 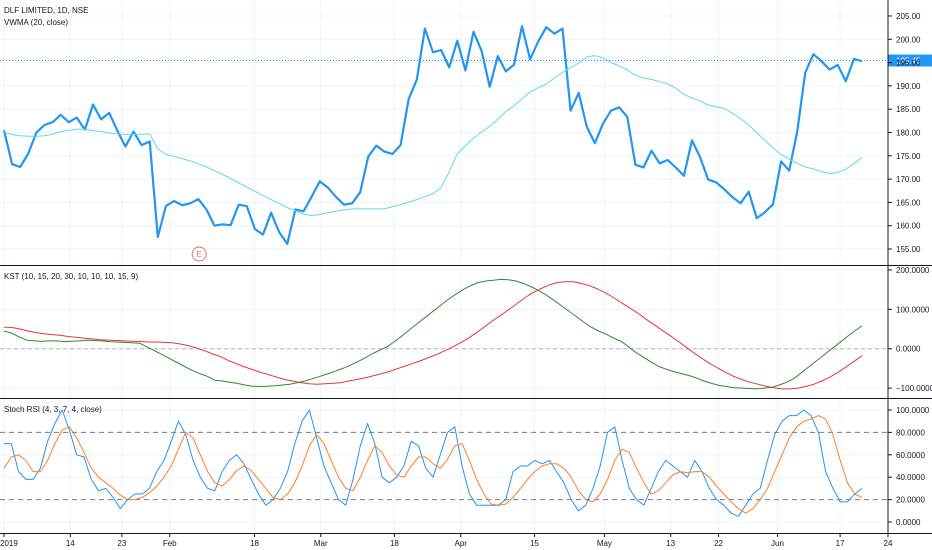 I want to click on y-tick-label: 190.00, so click(x=908, y=86).